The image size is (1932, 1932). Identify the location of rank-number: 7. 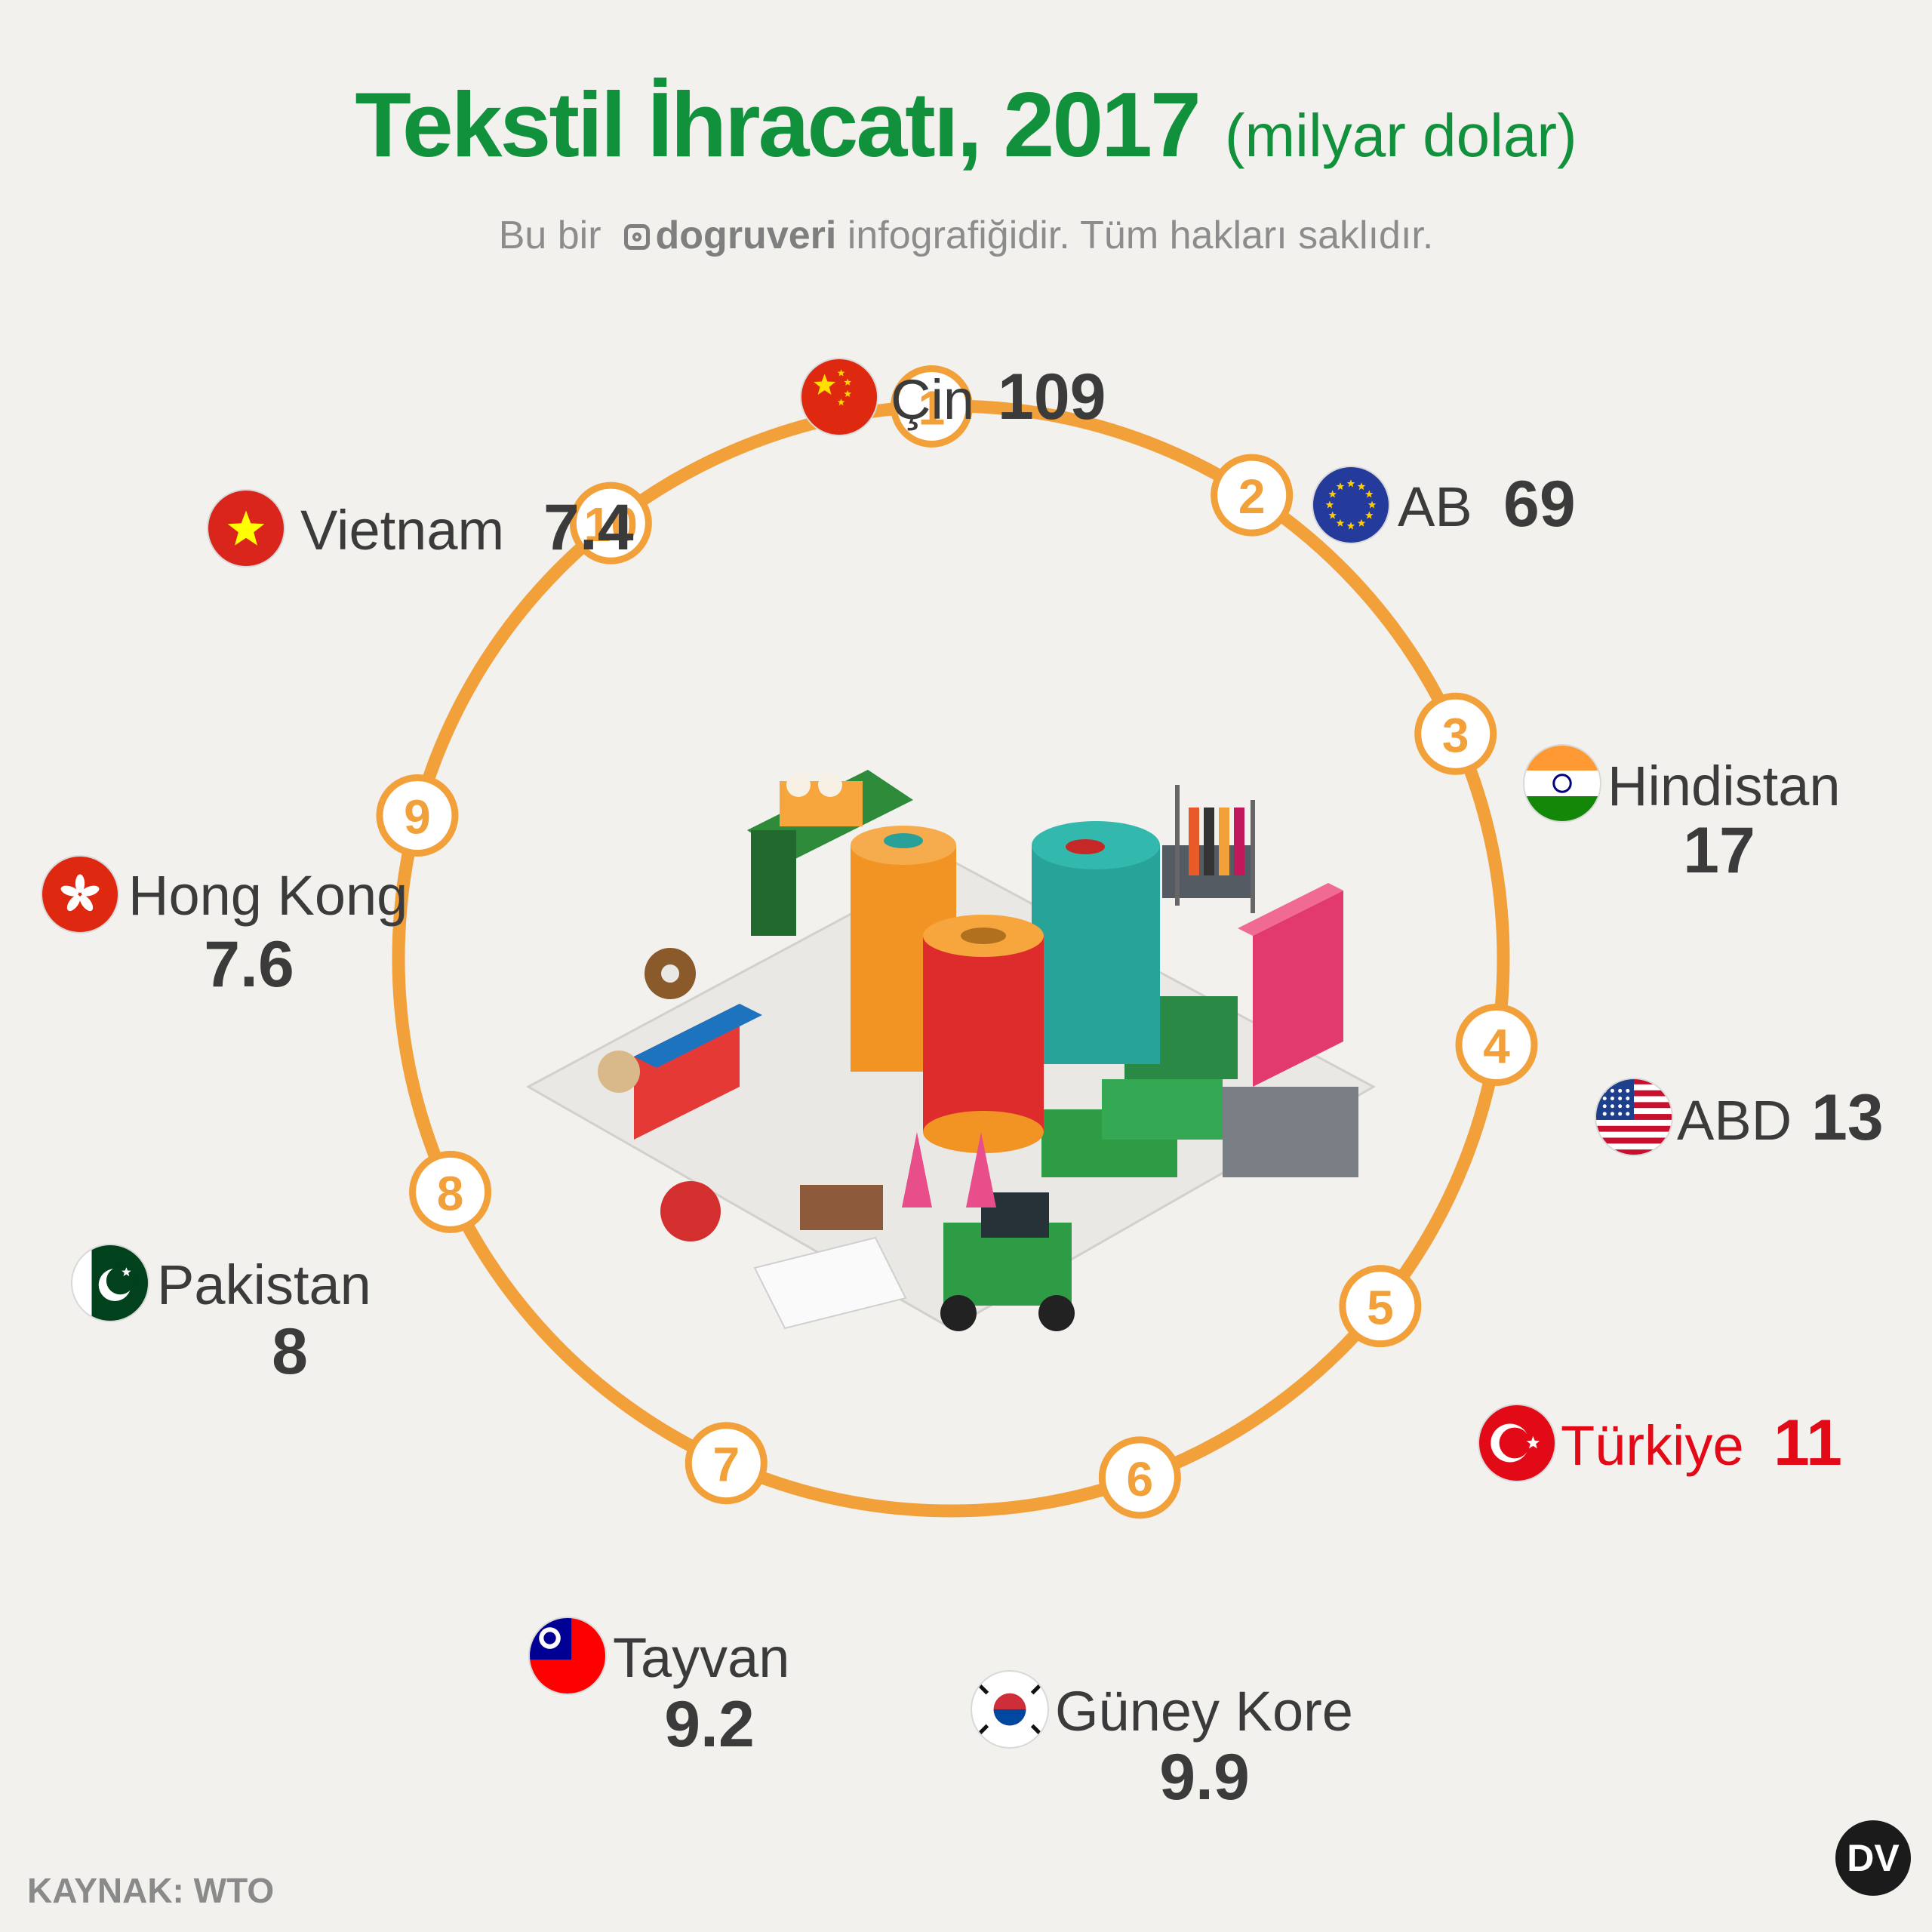
(726, 1465).